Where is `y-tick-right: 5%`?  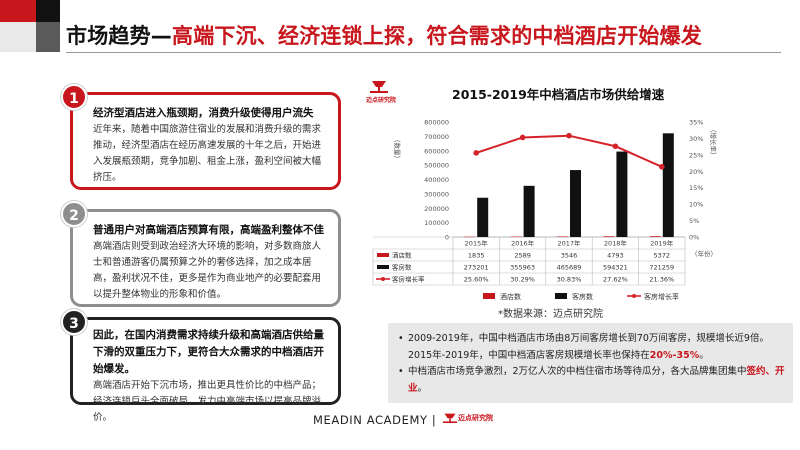 y-tick-right: 5% is located at coordinates (694, 221).